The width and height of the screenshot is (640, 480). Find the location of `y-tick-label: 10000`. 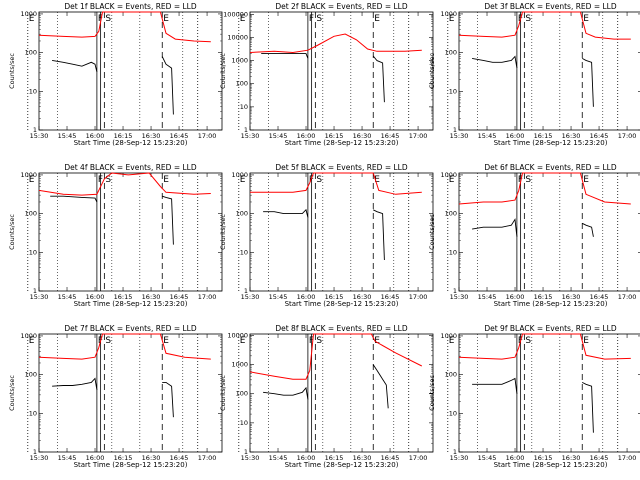

y-tick-label: 10000 is located at coordinates (237, 37).